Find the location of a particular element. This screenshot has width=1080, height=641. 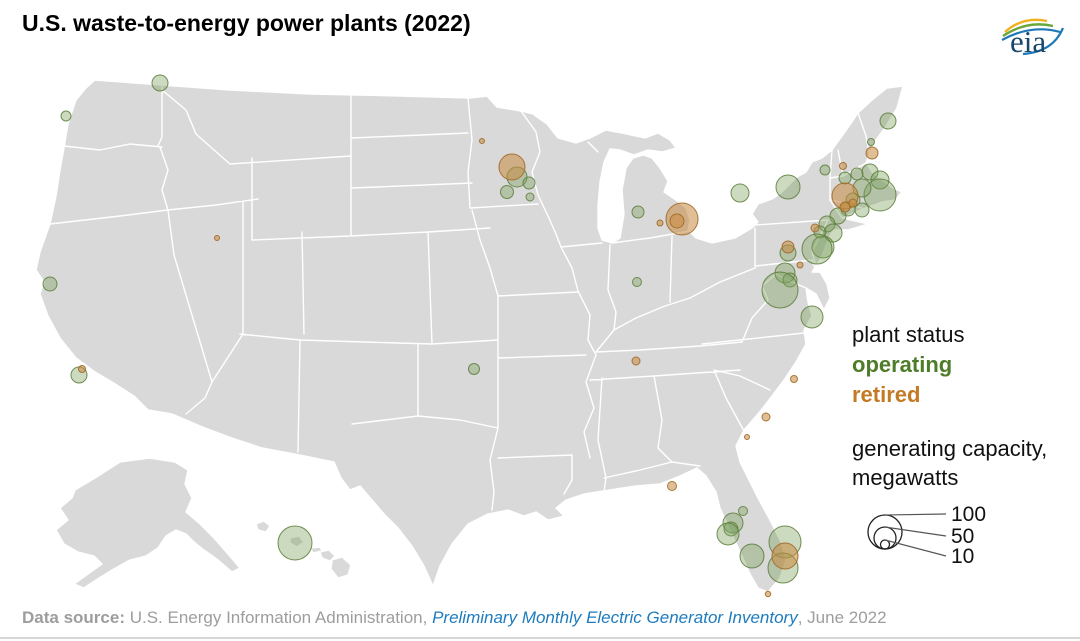

data-source-text: U.S. Energy Information Administration, is located at coordinates (278, 617).